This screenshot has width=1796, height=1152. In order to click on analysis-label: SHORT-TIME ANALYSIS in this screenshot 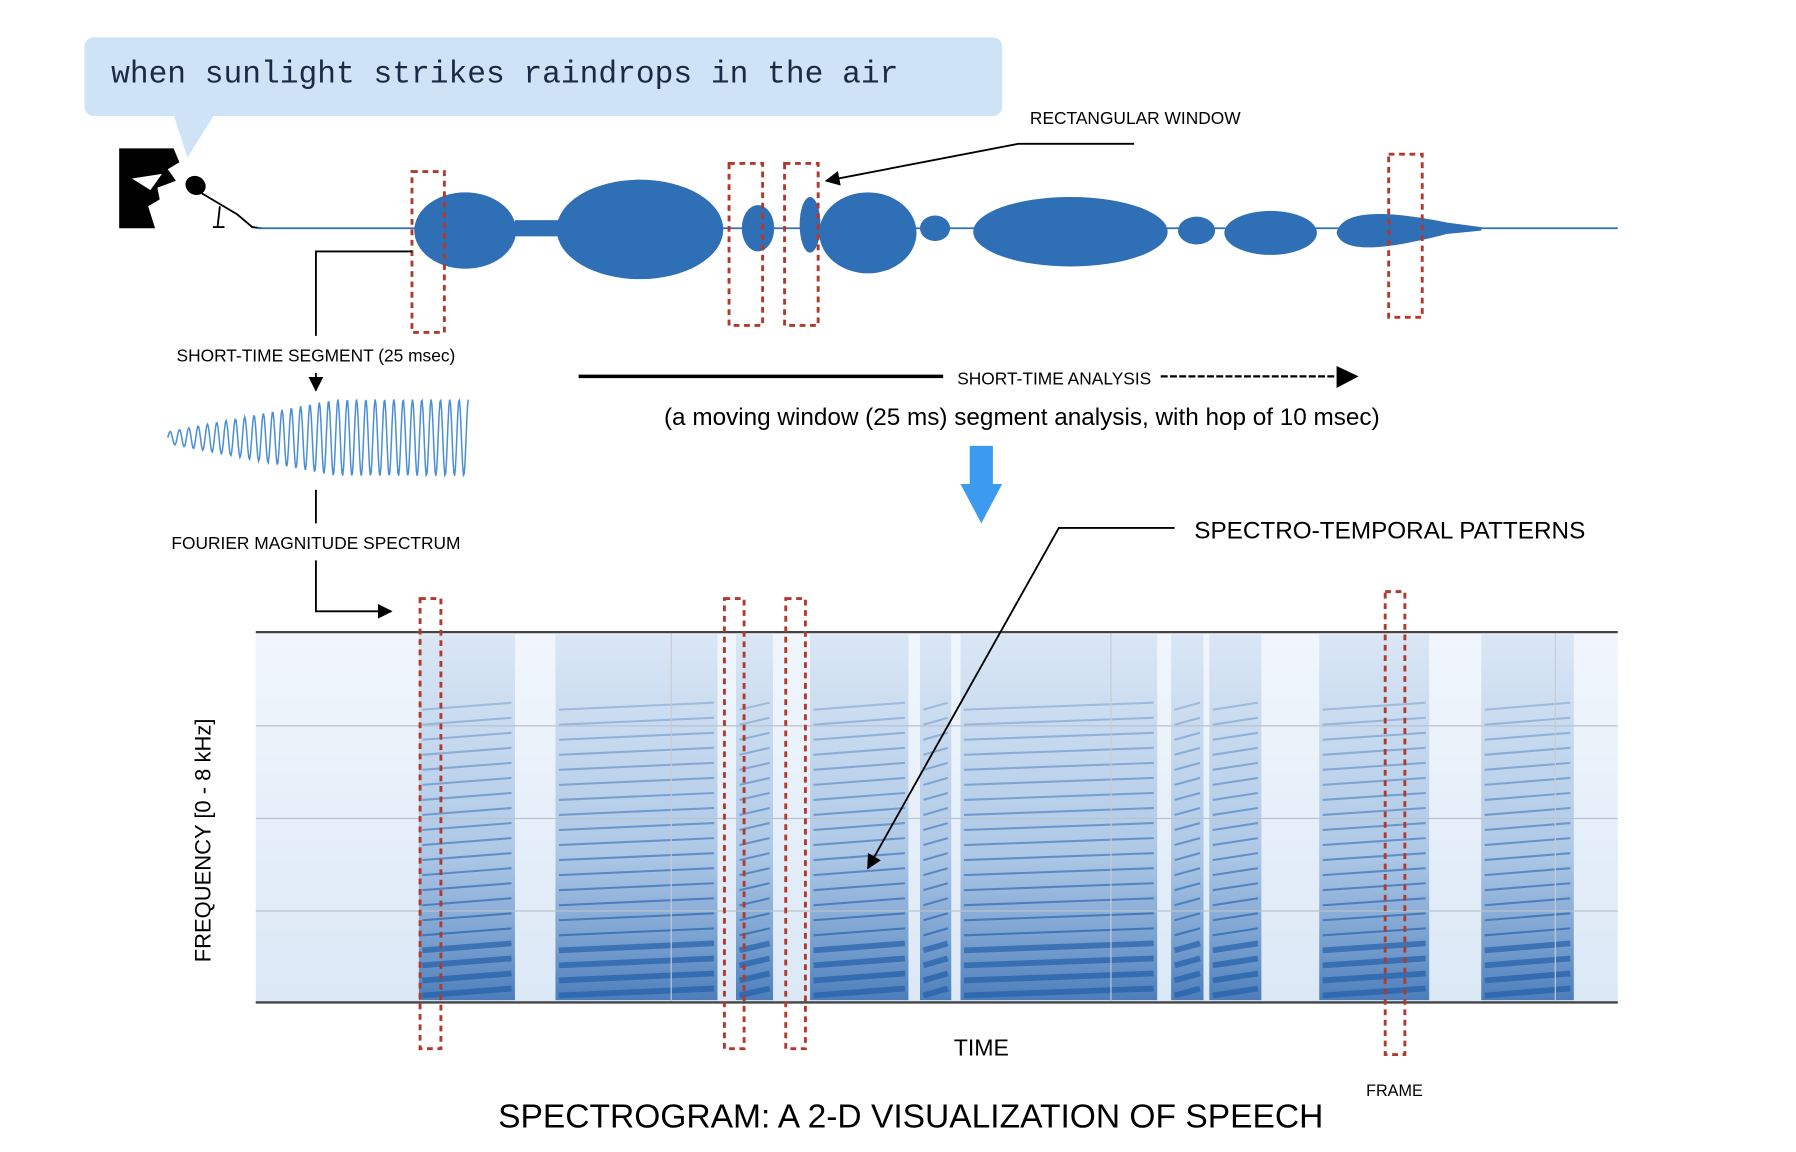, I will do `click(1054, 378)`.